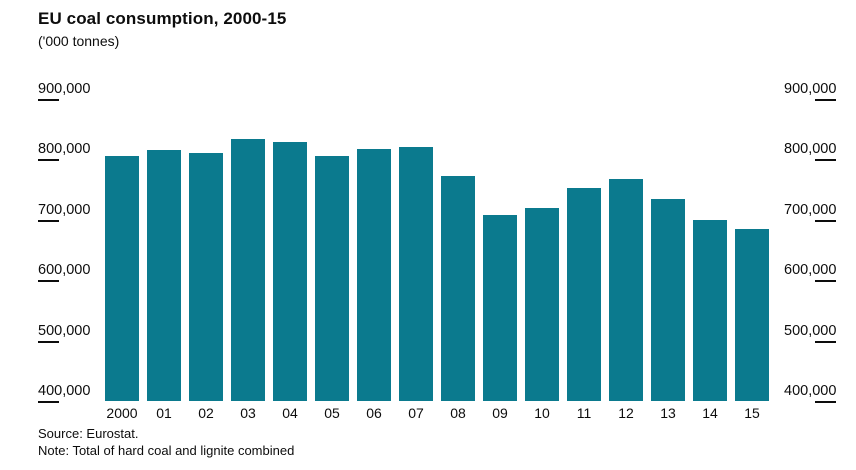 The height and width of the screenshot is (470, 856). I want to click on chart-title: EU coal consumption, 2000-15, so click(162, 18).